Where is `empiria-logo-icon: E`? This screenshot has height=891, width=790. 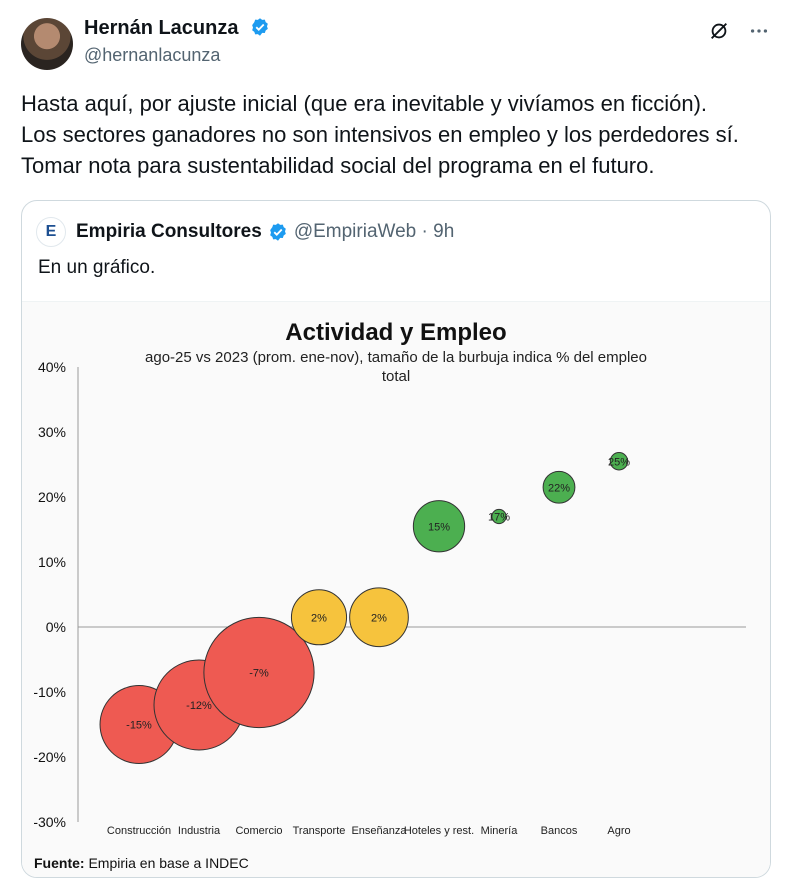
empiria-logo-icon: E is located at coordinates (51, 232).